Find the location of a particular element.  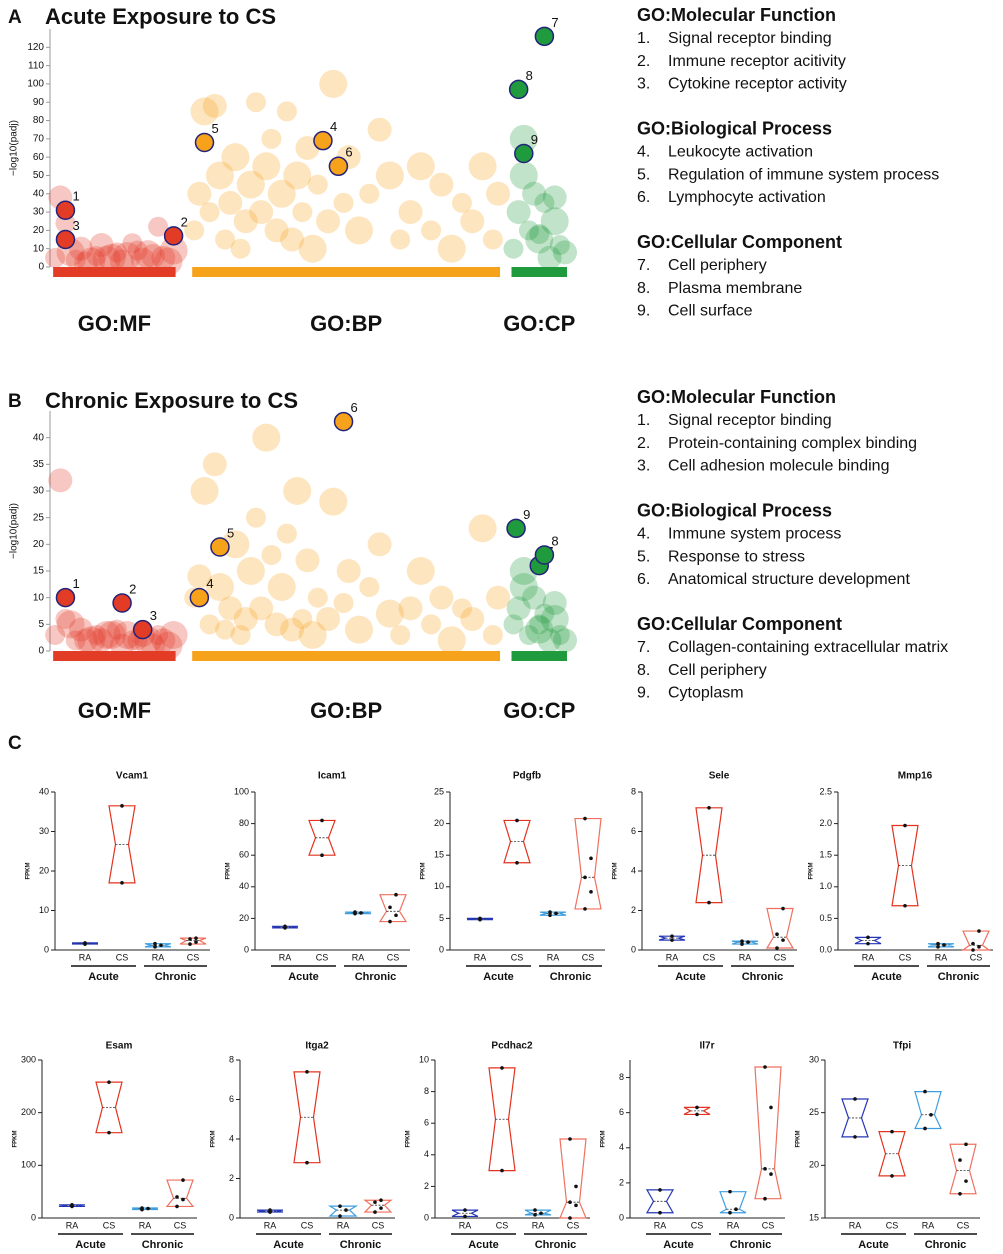

y-tick-label: 5 is located at coordinates (441, 918).